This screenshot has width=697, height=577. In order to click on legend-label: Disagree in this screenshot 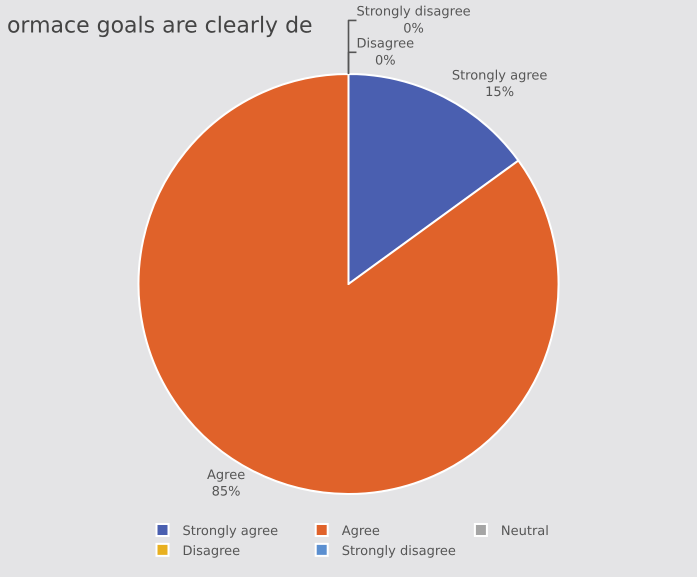, I will do `click(211, 551)`.